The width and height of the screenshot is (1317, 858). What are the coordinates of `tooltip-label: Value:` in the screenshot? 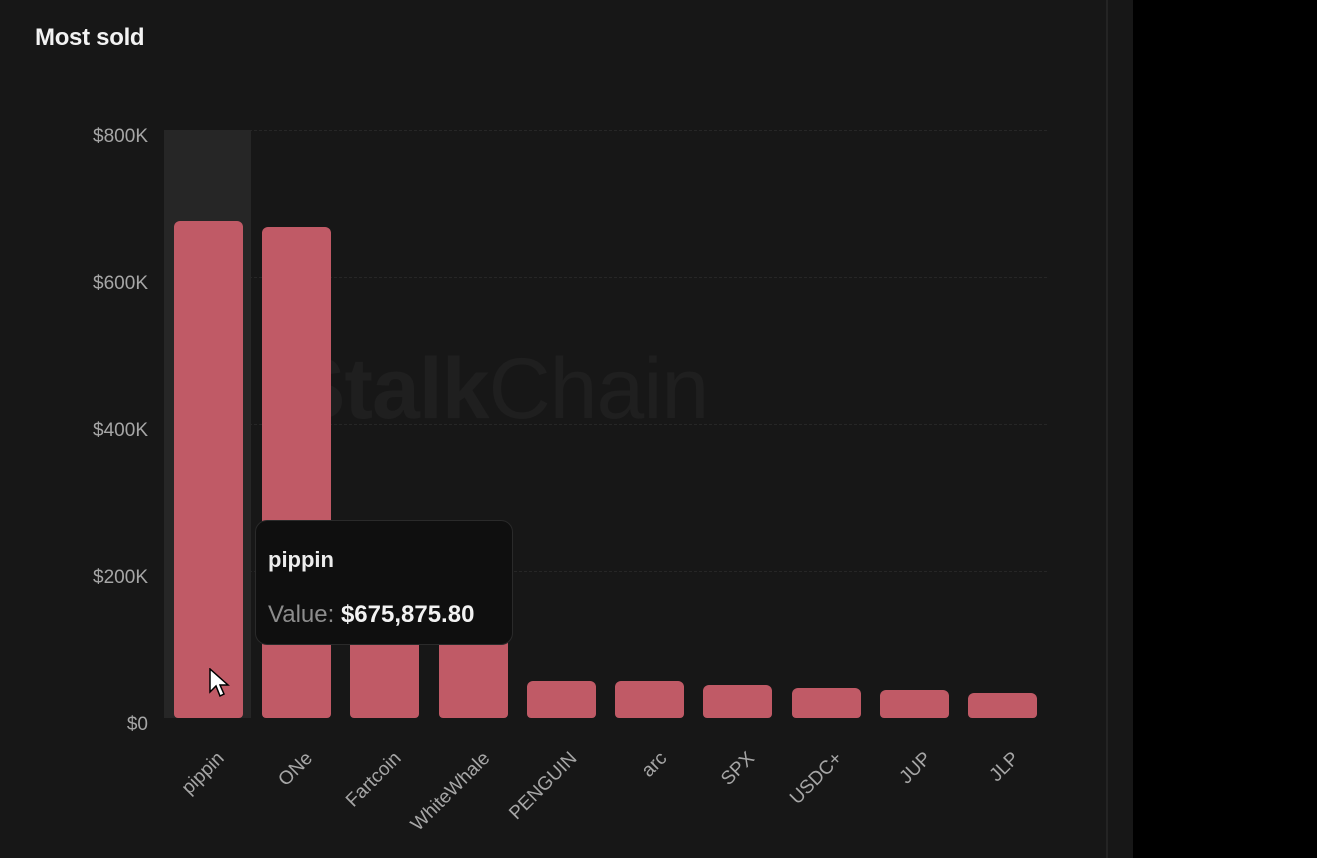 It's located at (301, 614).